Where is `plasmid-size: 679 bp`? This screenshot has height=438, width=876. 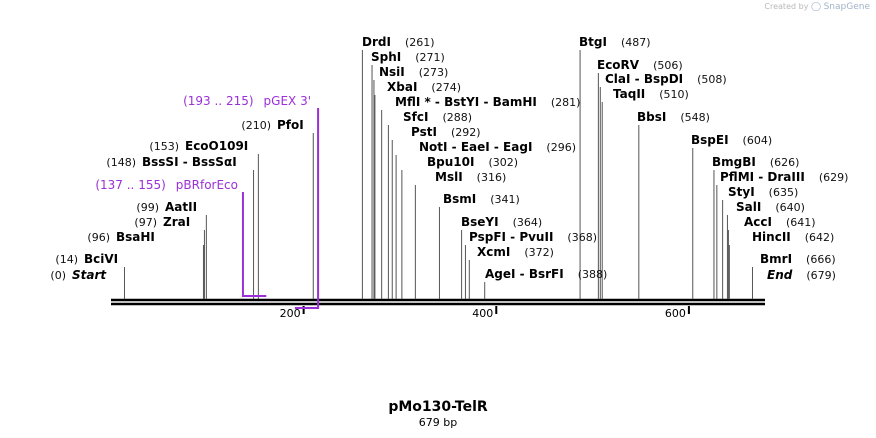 plasmid-size: 679 bp is located at coordinates (438, 422).